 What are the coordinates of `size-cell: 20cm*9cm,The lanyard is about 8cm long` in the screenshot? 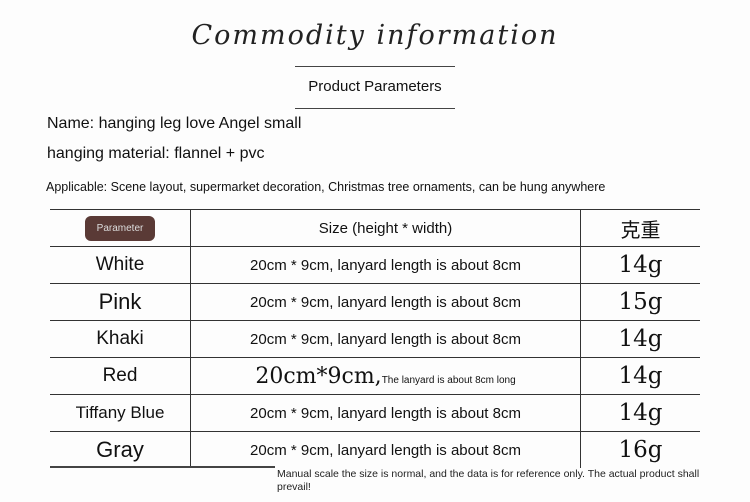 It's located at (385, 376).